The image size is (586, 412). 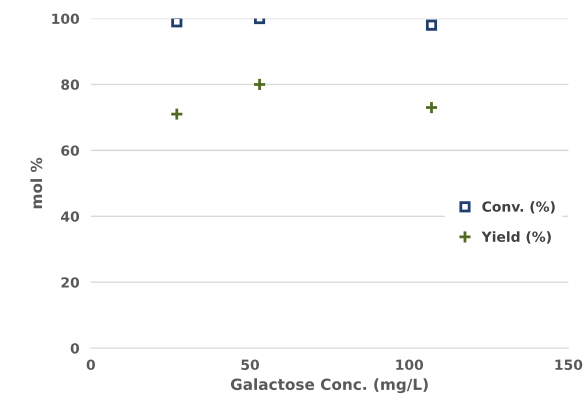 What do you see at coordinates (516, 237) in the screenshot?
I see `legend-label: Yield (%)` at bounding box center [516, 237].